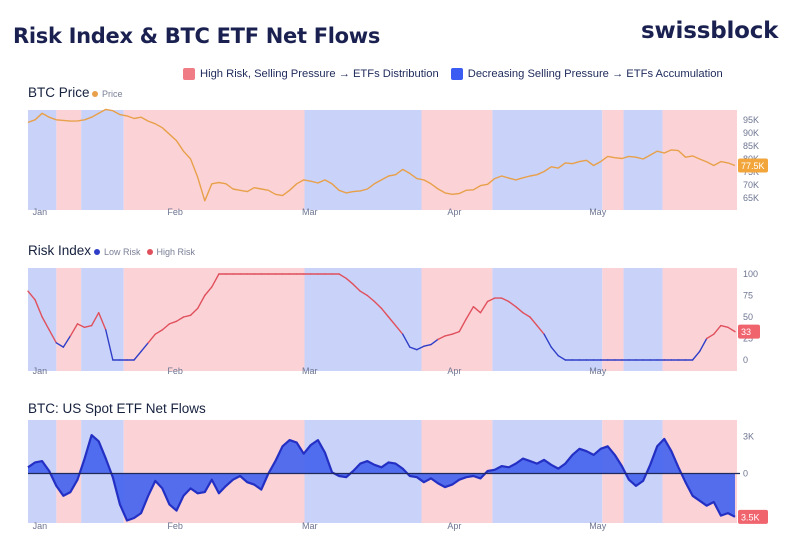  Describe the element at coordinates (197, 36) in the screenshot. I see `page-title: Risk Index & BTC ETF Net Flows` at that location.